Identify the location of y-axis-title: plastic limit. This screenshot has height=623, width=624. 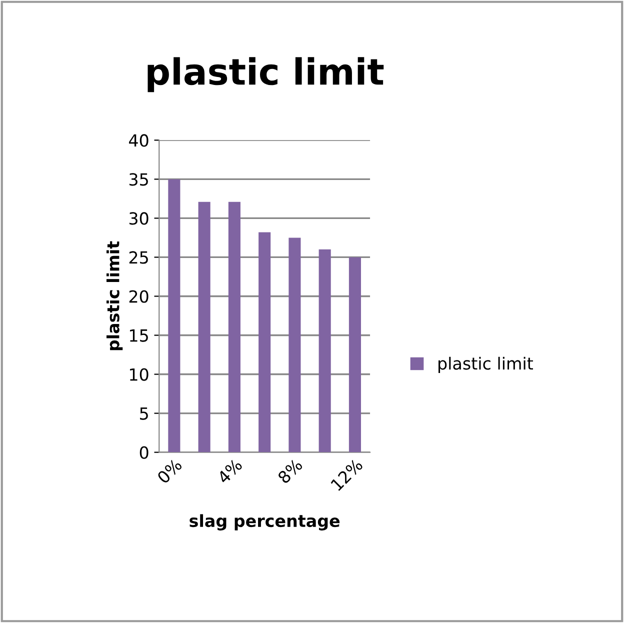
(114, 295).